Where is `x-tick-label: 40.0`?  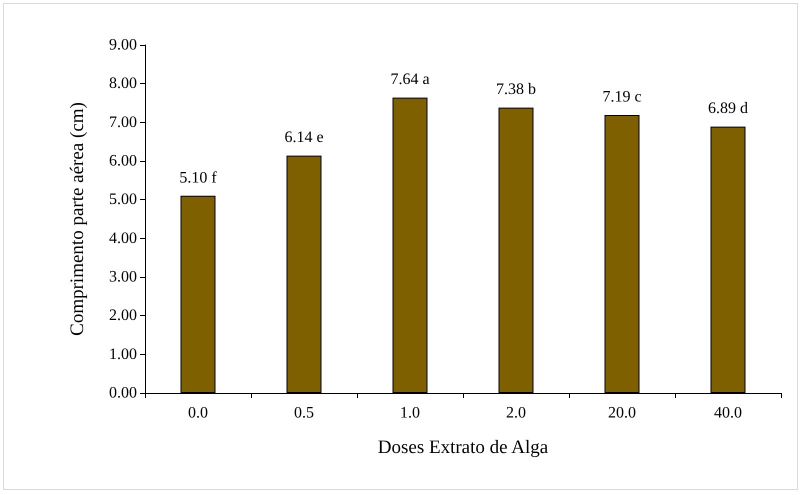 x-tick-label: 40.0 is located at coordinates (728, 413).